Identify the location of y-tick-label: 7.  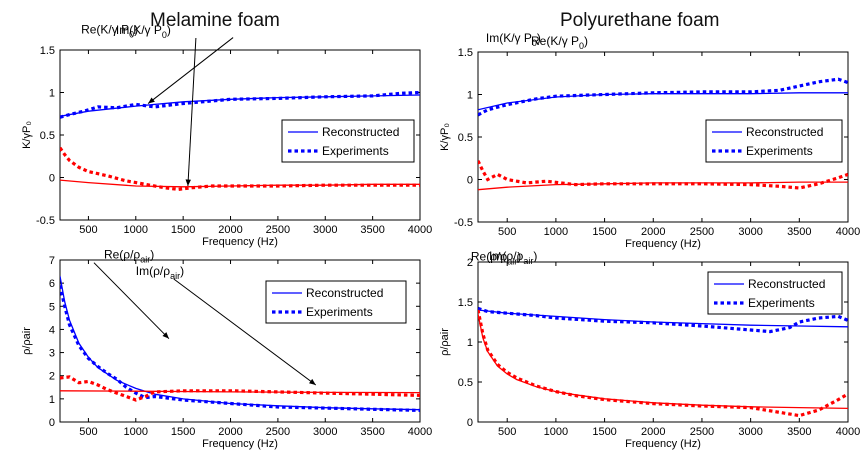
(52, 261).